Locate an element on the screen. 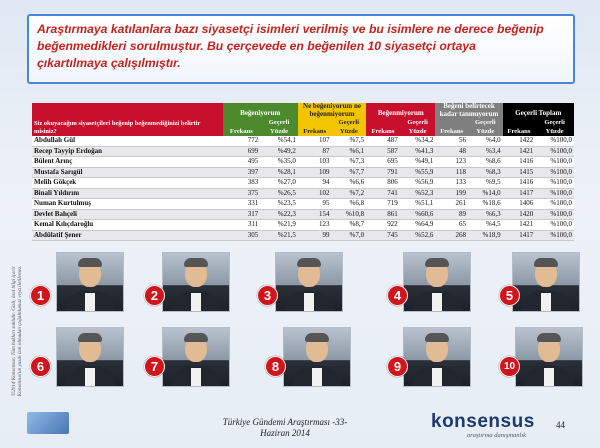 The width and height of the screenshot is (600, 448). cell-nf: 109 is located at coordinates (314, 172).